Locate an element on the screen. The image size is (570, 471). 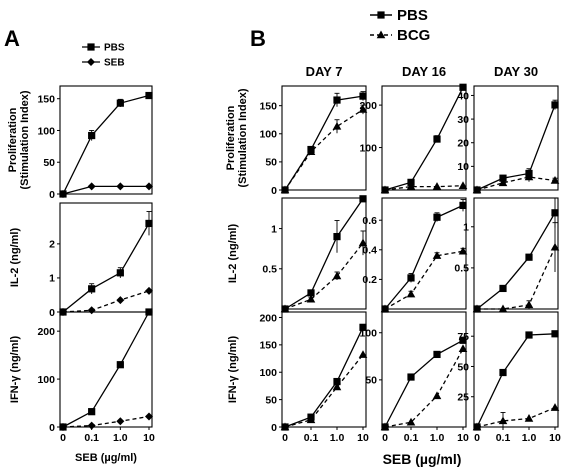
x-tick-label-b1-1: 0.1 is located at coordinates (411, 438).